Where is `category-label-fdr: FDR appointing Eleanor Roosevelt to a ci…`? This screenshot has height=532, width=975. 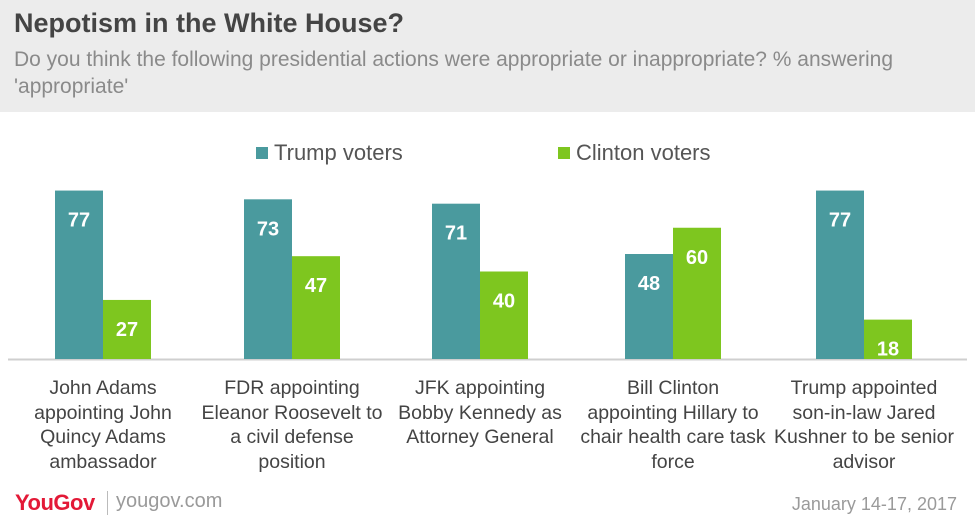 category-label-fdr: FDR appointing Eleanor Roosevelt to a ci… is located at coordinates (292, 425).